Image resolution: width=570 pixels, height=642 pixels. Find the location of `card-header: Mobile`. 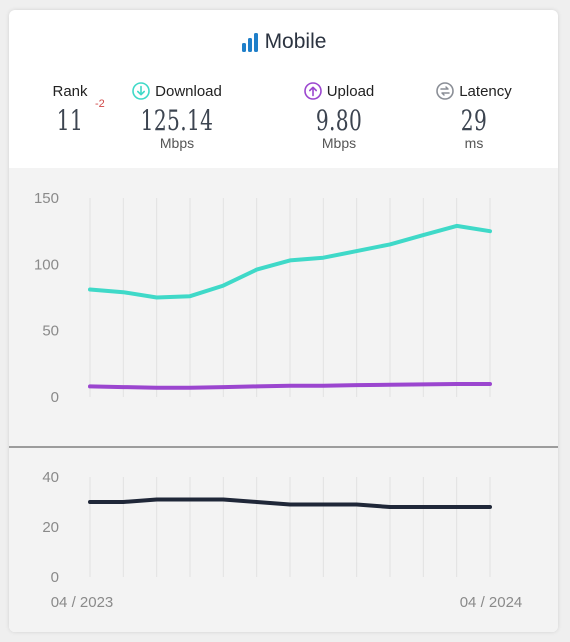

card-header: Mobile is located at coordinates (283, 42).